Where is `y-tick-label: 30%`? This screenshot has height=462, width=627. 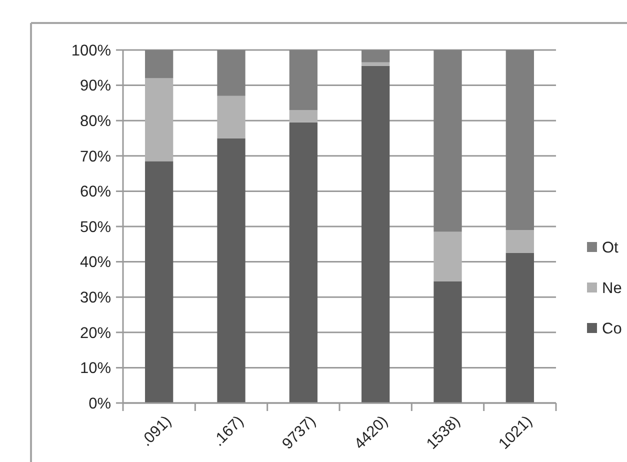
y-tick-label: 30% is located at coordinates (96, 298).